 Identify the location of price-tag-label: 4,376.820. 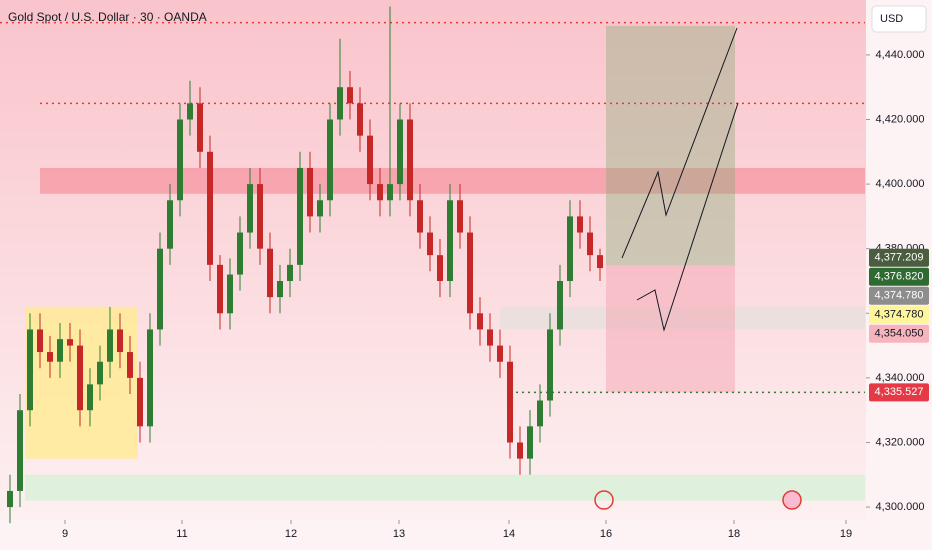
(899, 277).